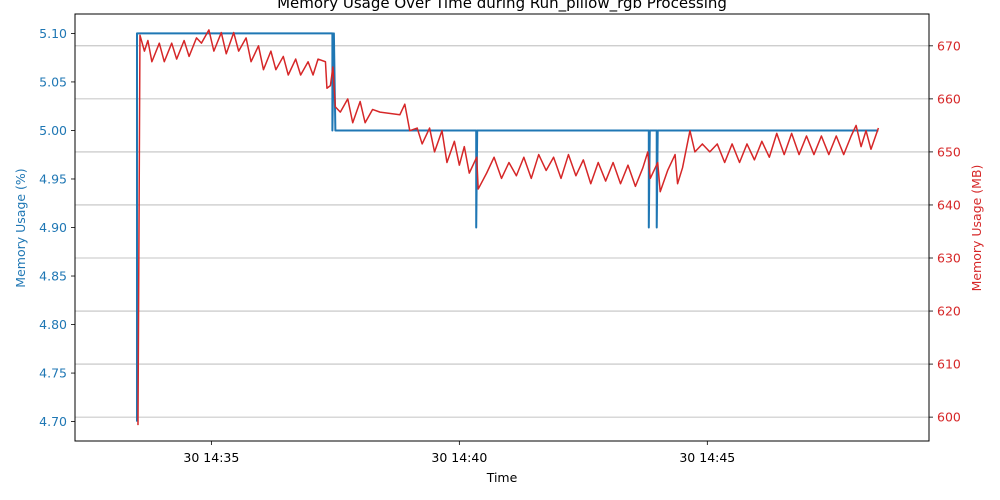 This screenshot has height=500, width=1000. What do you see at coordinates (53, 276) in the screenshot?
I see `y-left-tick-label: 4.85` at bounding box center [53, 276].